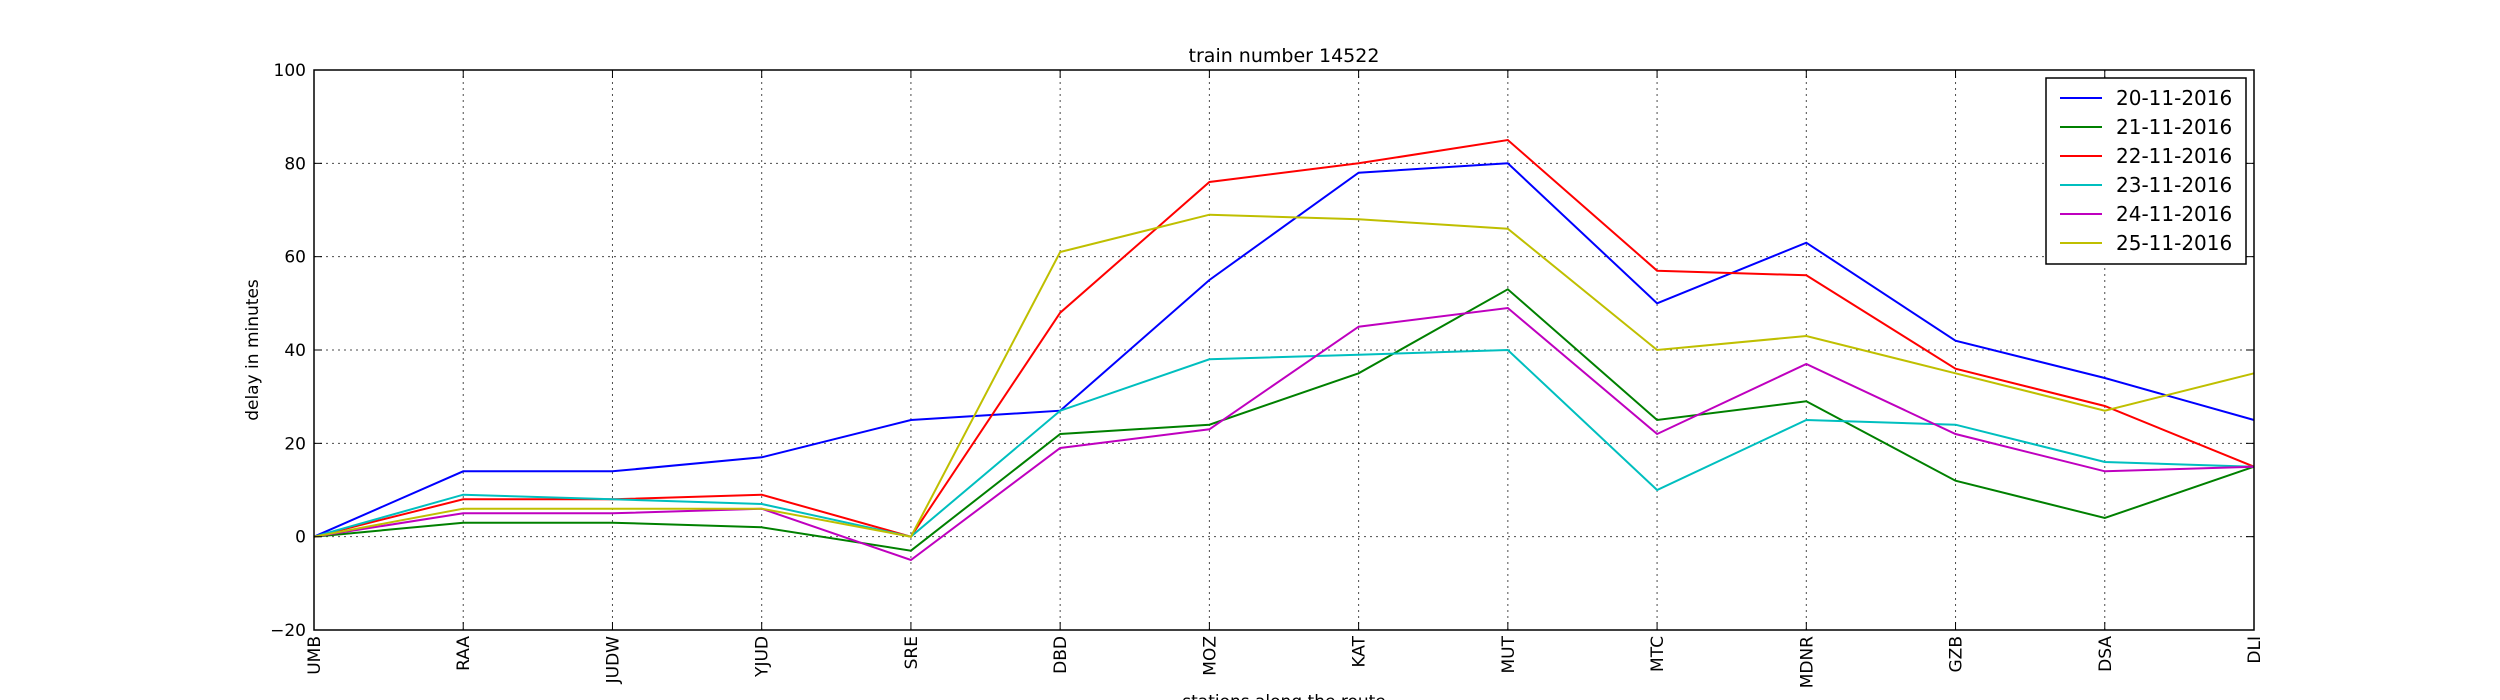 Image resolution: width=2500 pixels, height=700 pixels. Describe the element at coordinates (2106, 654) in the screenshot. I see `x-tick-label: DSA` at that location.